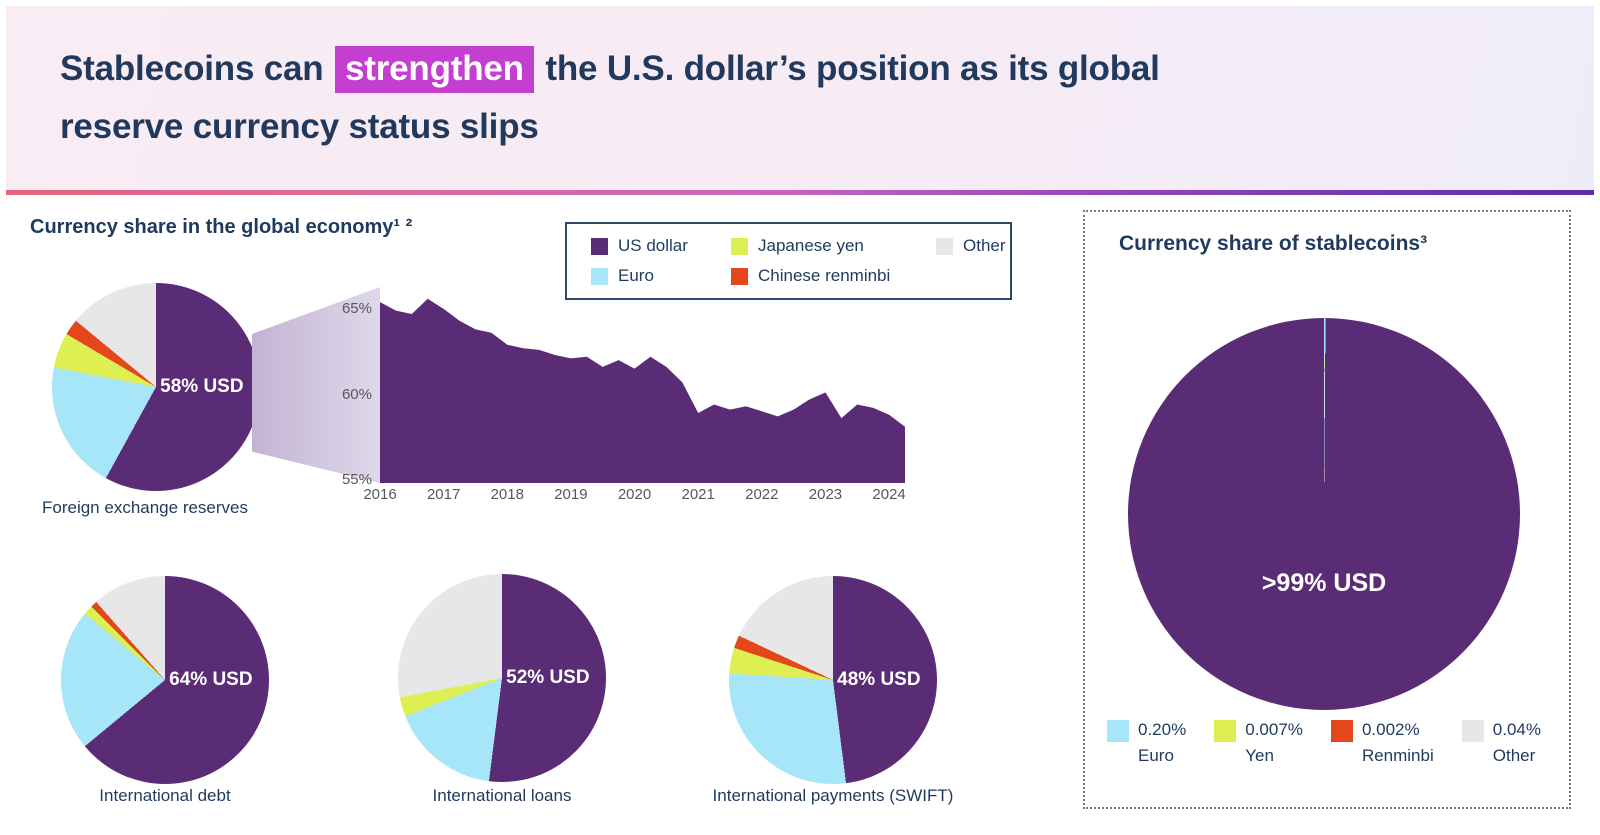  Describe the element at coordinates (380, 494) in the screenshot. I see `x-tick-label: 2016` at that location.